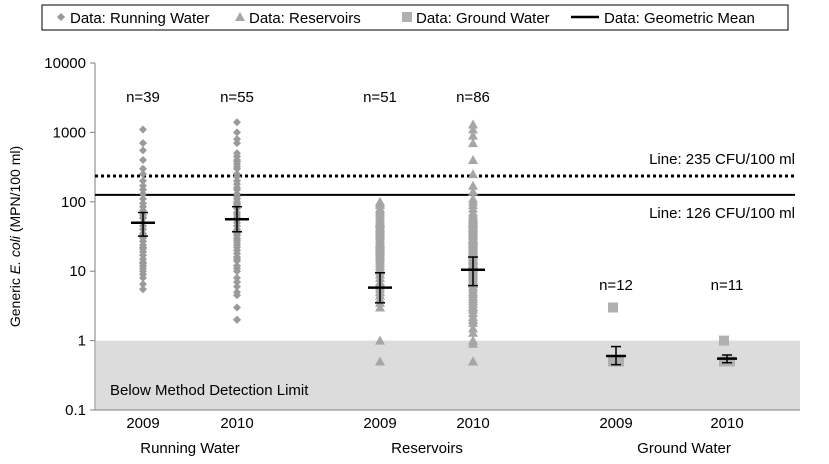 This screenshot has height=464, width=829. I want to click on legend-marker-square, so click(407, 17).